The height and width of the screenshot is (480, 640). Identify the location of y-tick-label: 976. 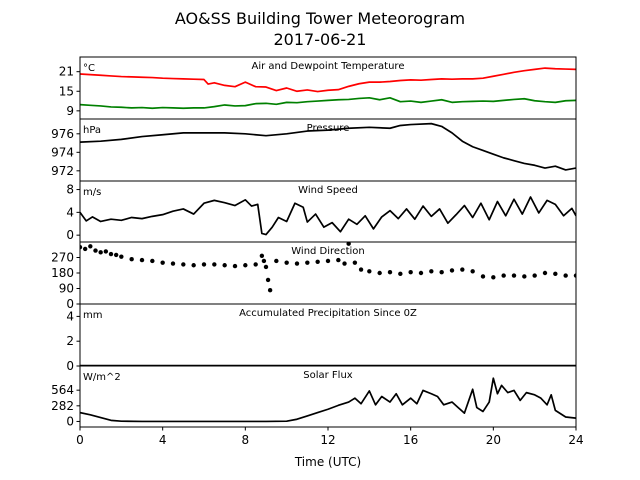
(62, 134).